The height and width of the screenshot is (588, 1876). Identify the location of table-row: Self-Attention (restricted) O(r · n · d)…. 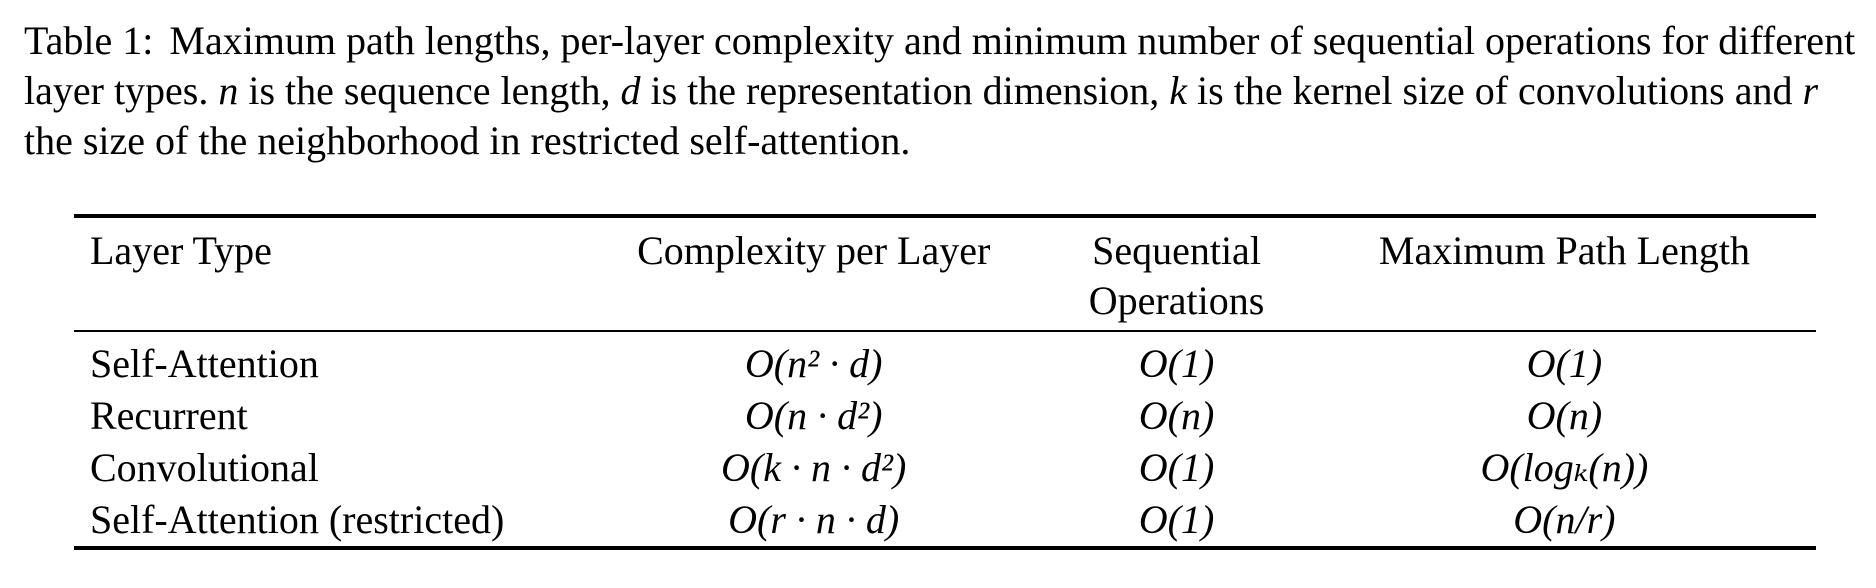
(945, 521).